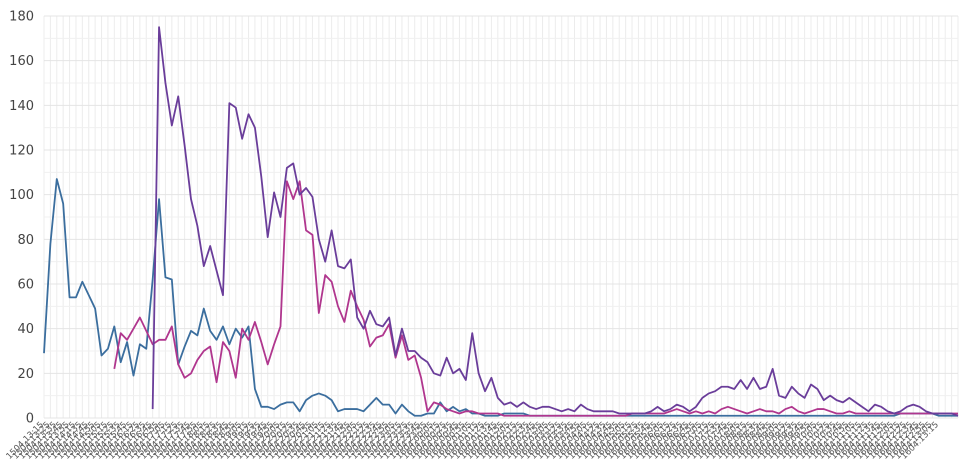 The image size is (971, 469). I want to click on y-tick-label: 60, so click(25, 285).